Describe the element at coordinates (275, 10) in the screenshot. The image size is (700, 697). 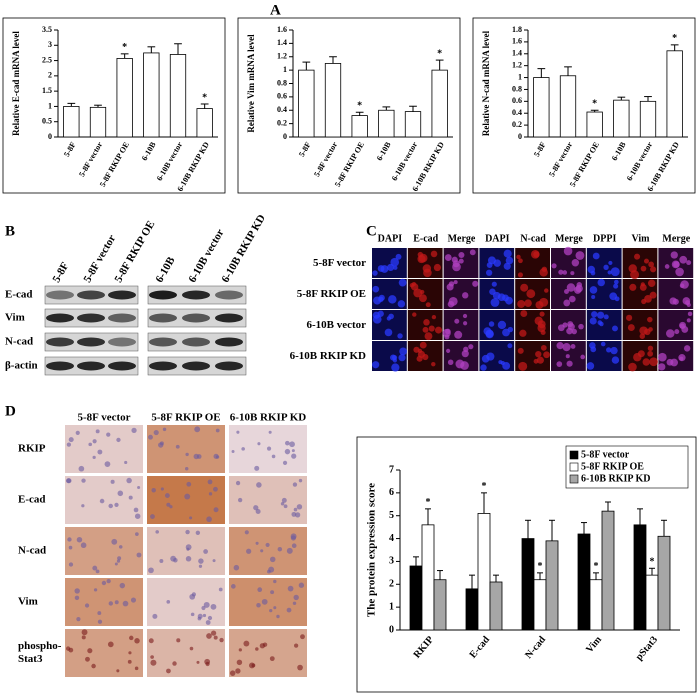
I see `panel-label: A` at that location.